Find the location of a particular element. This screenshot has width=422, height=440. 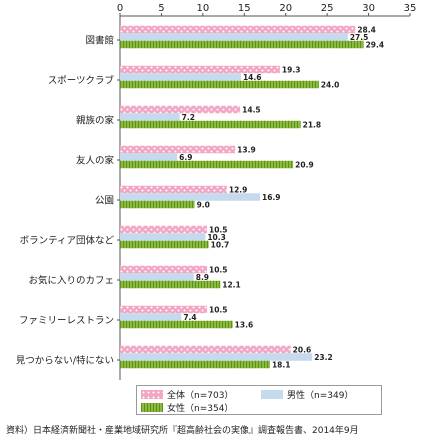

bar-value-label: 24.0 is located at coordinates (330, 84).